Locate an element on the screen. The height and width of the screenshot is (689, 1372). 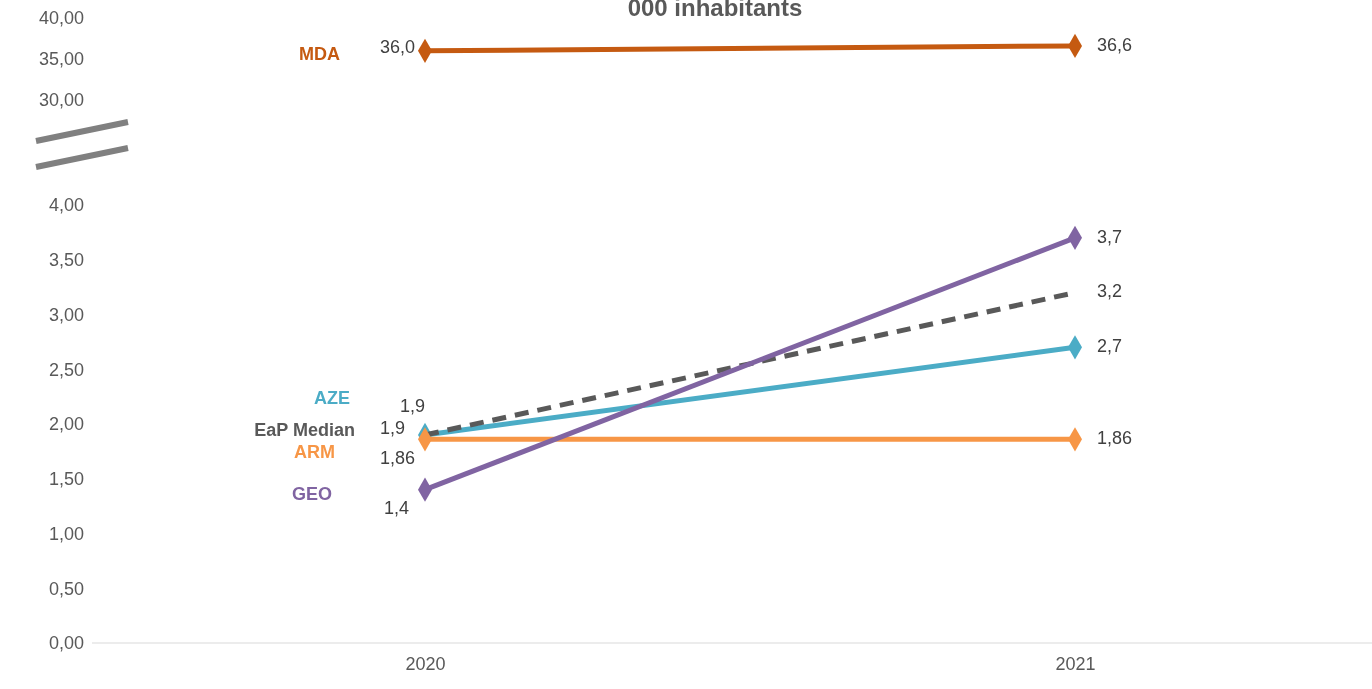
y-tick-label: 35,00 is located at coordinates (61, 59).